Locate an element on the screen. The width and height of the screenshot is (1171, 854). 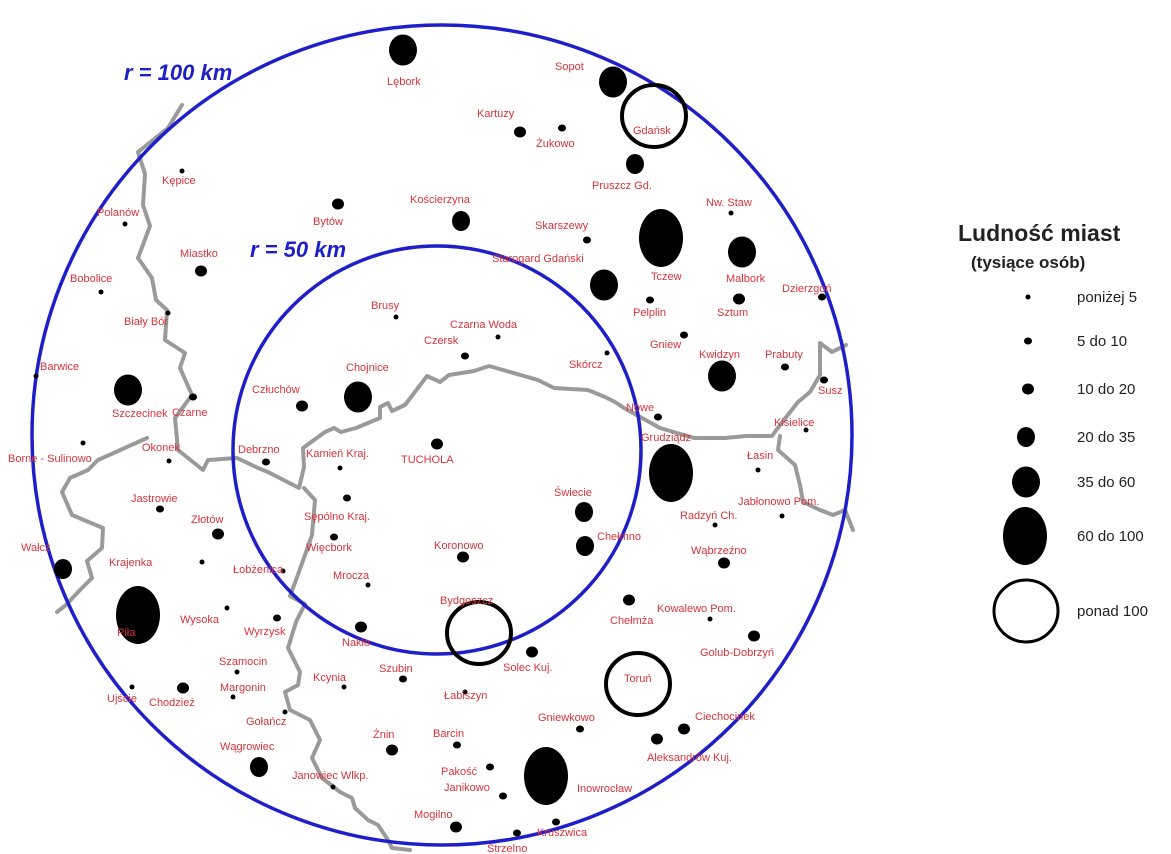
town-label: Borne - Sulinowo is located at coordinates (50, 459).